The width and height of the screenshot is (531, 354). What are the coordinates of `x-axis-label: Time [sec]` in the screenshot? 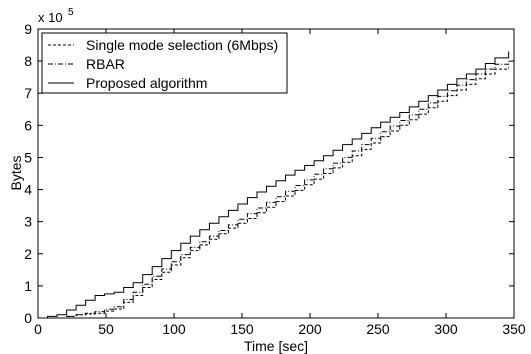 It's located at (276, 346).